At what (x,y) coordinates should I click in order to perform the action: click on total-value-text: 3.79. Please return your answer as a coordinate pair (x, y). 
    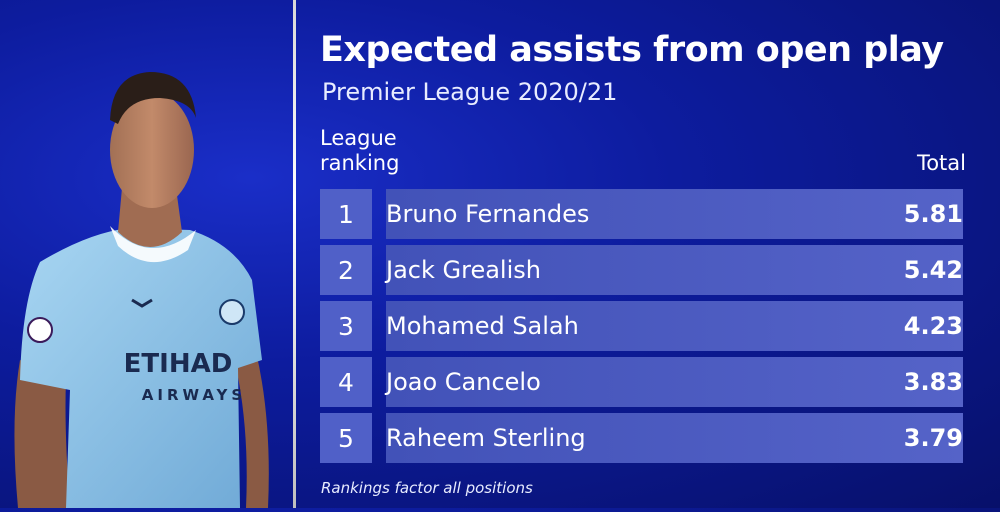
    Looking at the image, I should click on (933, 438).